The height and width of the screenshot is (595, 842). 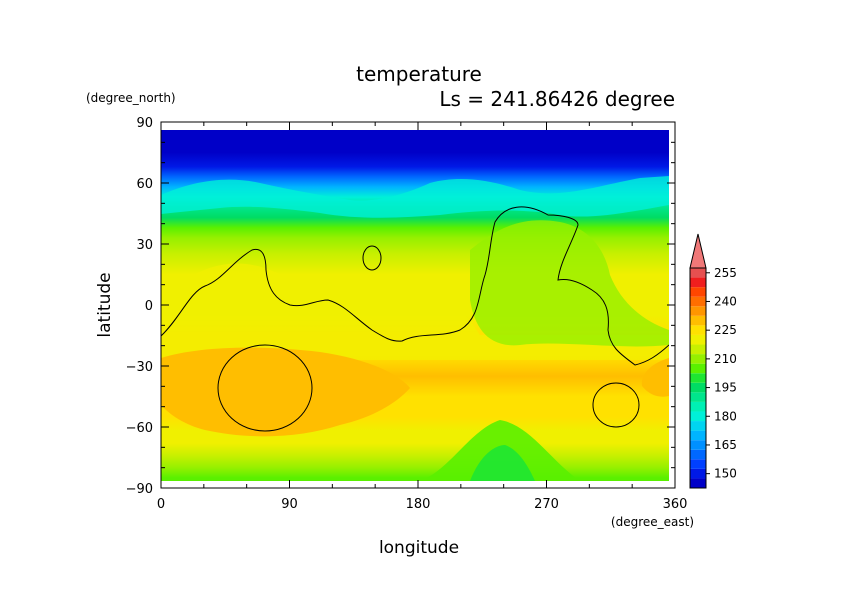 I want to click on y-tick-label: −60, so click(x=139, y=428).